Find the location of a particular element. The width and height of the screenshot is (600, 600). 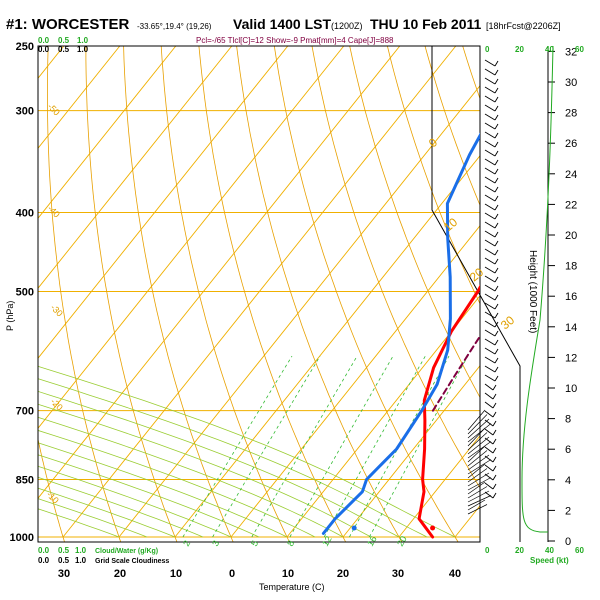

valid-label: Valid 1400 LST is located at coordinates (282, 24).